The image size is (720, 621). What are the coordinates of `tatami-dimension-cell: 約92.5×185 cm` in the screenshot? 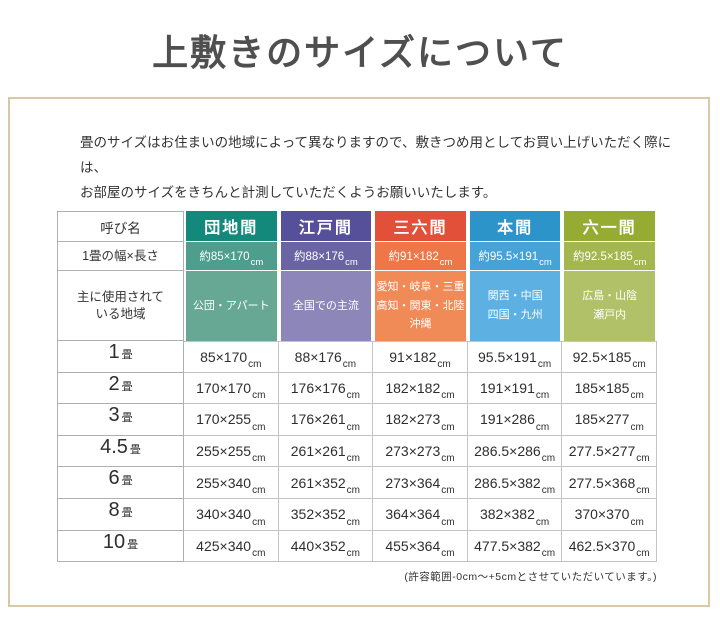 It's located at (609, 256).